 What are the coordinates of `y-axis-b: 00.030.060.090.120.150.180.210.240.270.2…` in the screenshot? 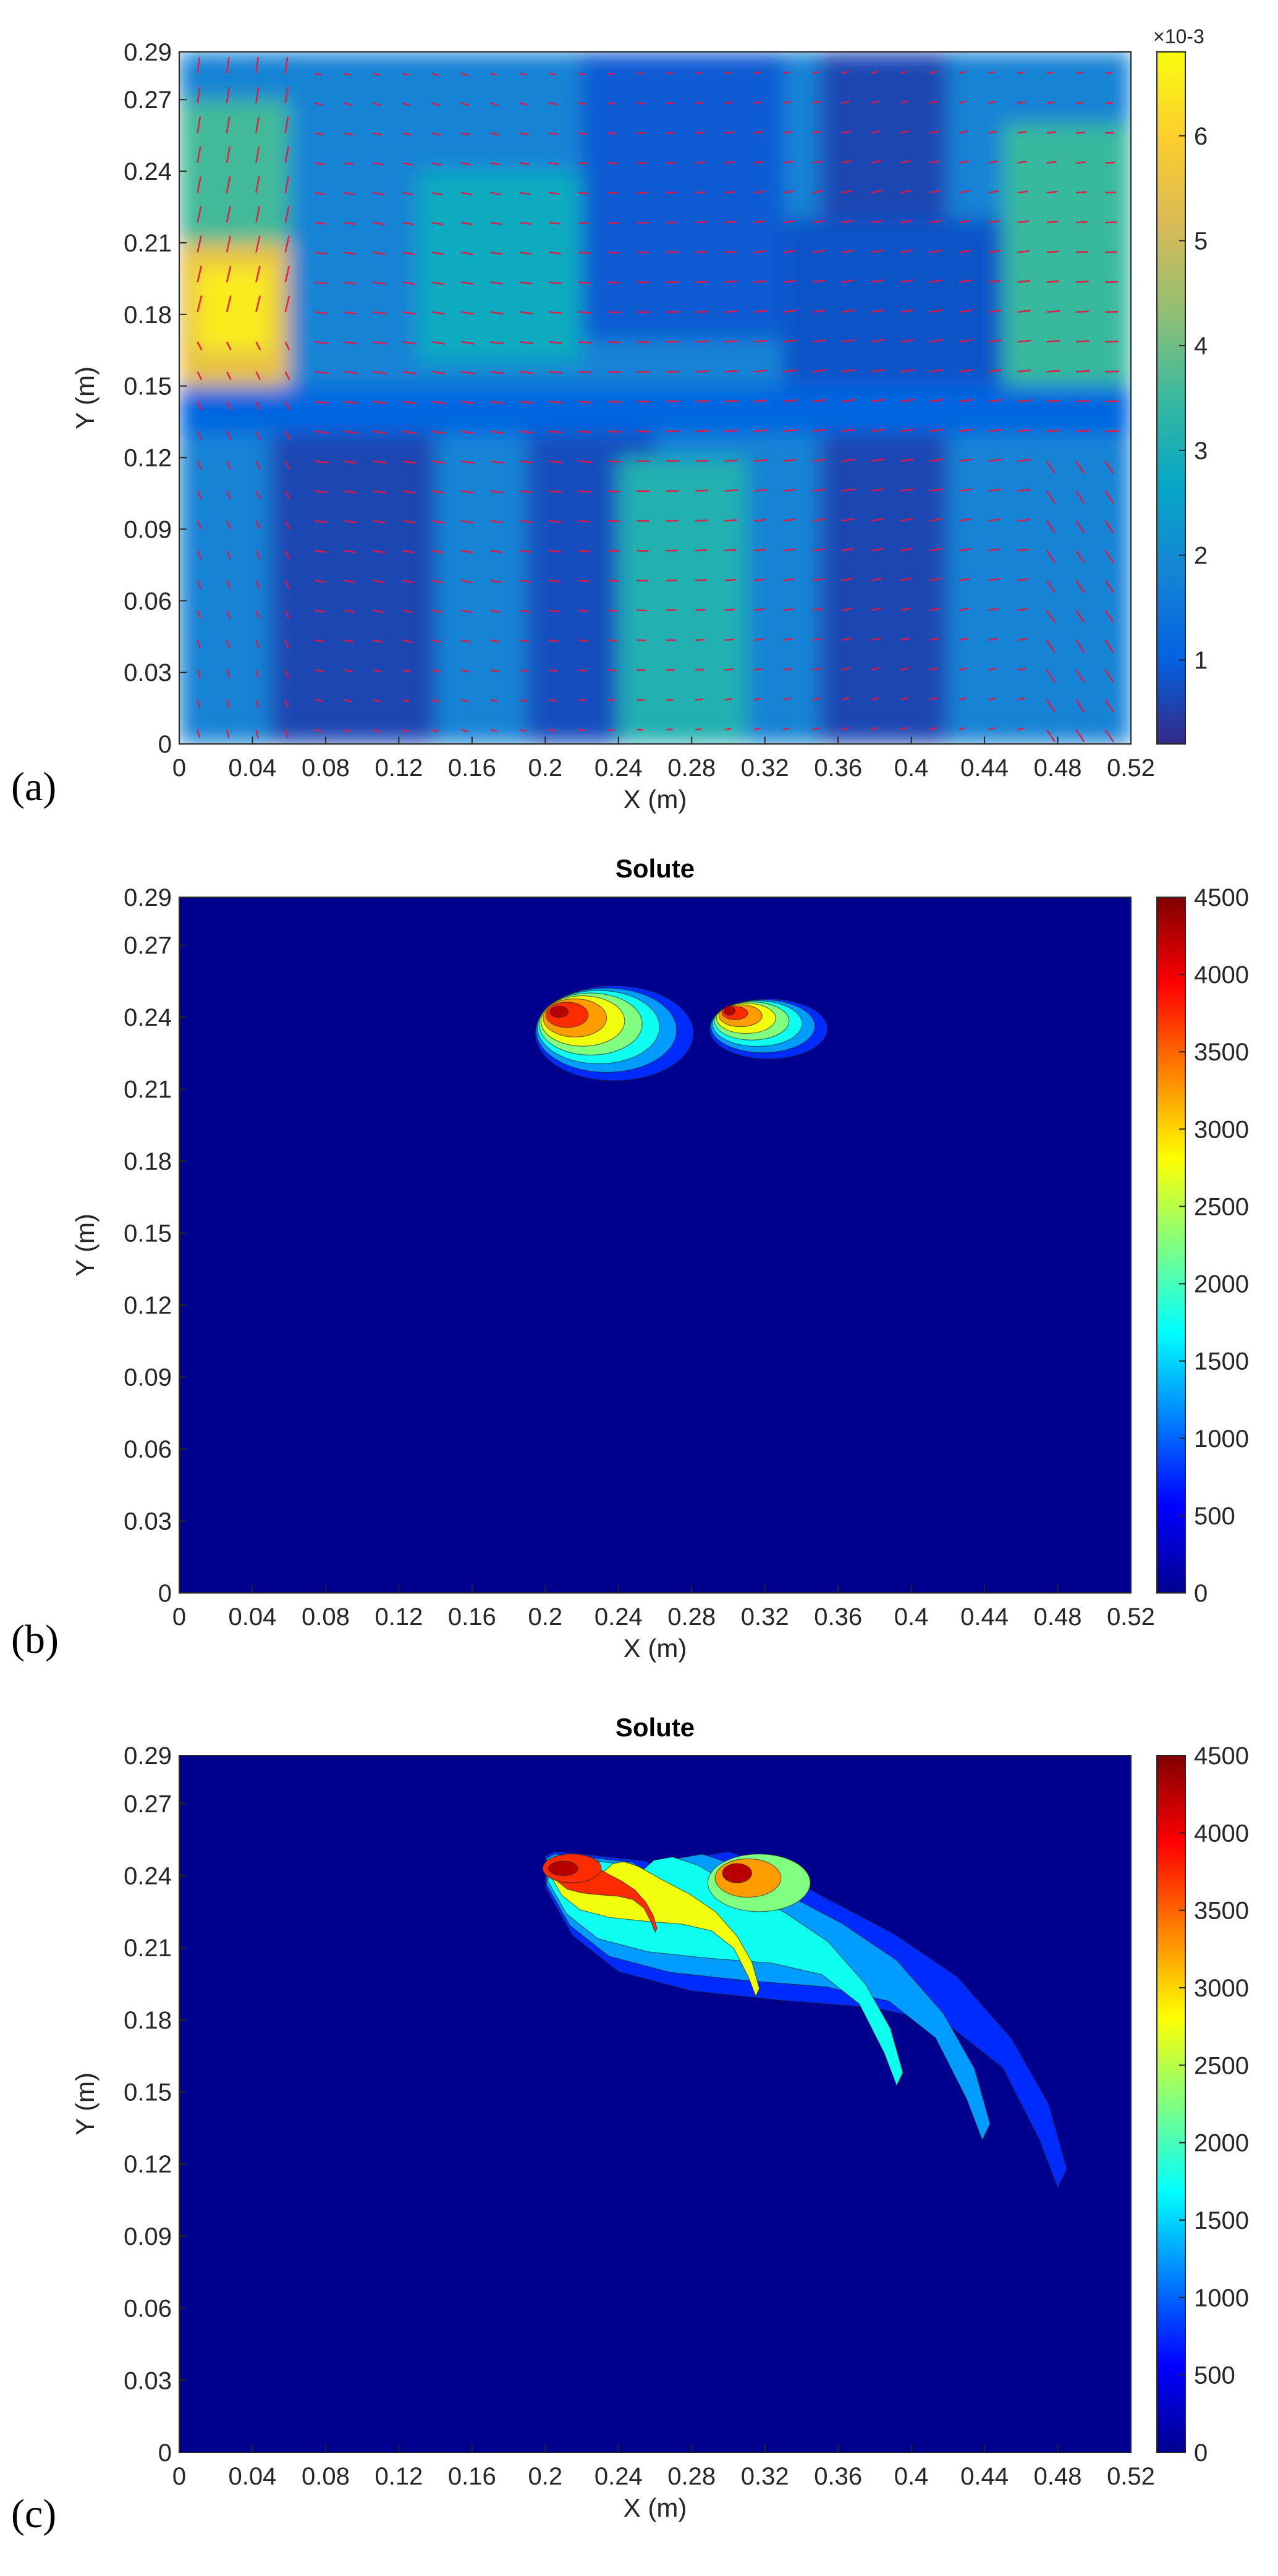 It's located at (155, 1245).